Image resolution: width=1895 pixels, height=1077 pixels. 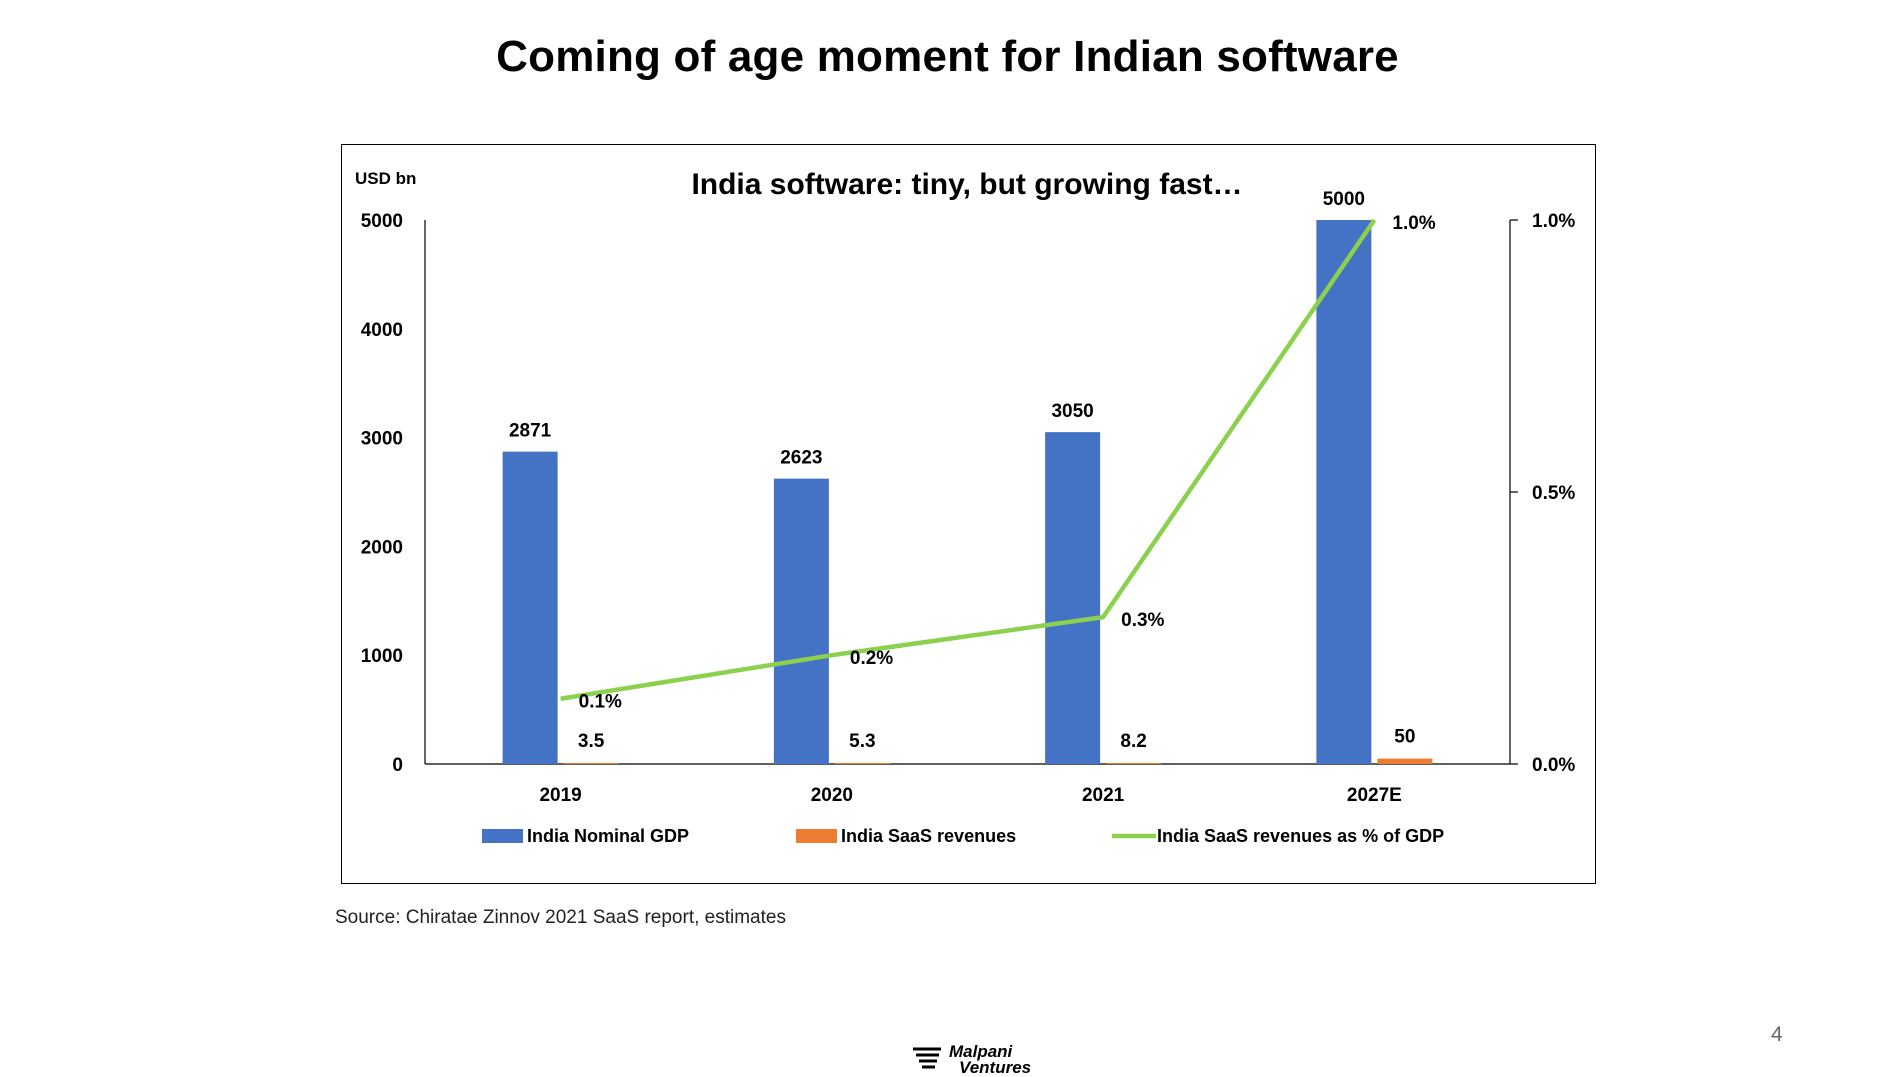 I want to click on y-tick-label: 1000, so click(x=382, y=656).